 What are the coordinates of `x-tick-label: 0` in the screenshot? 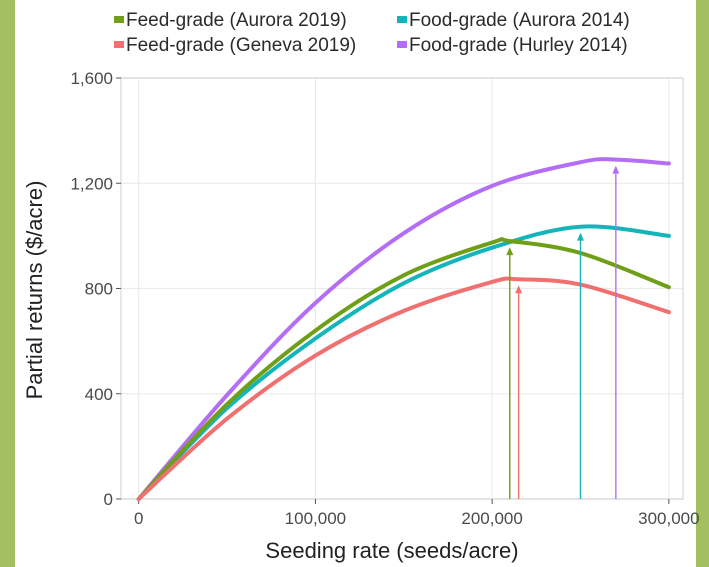 It's located at (138, 518).